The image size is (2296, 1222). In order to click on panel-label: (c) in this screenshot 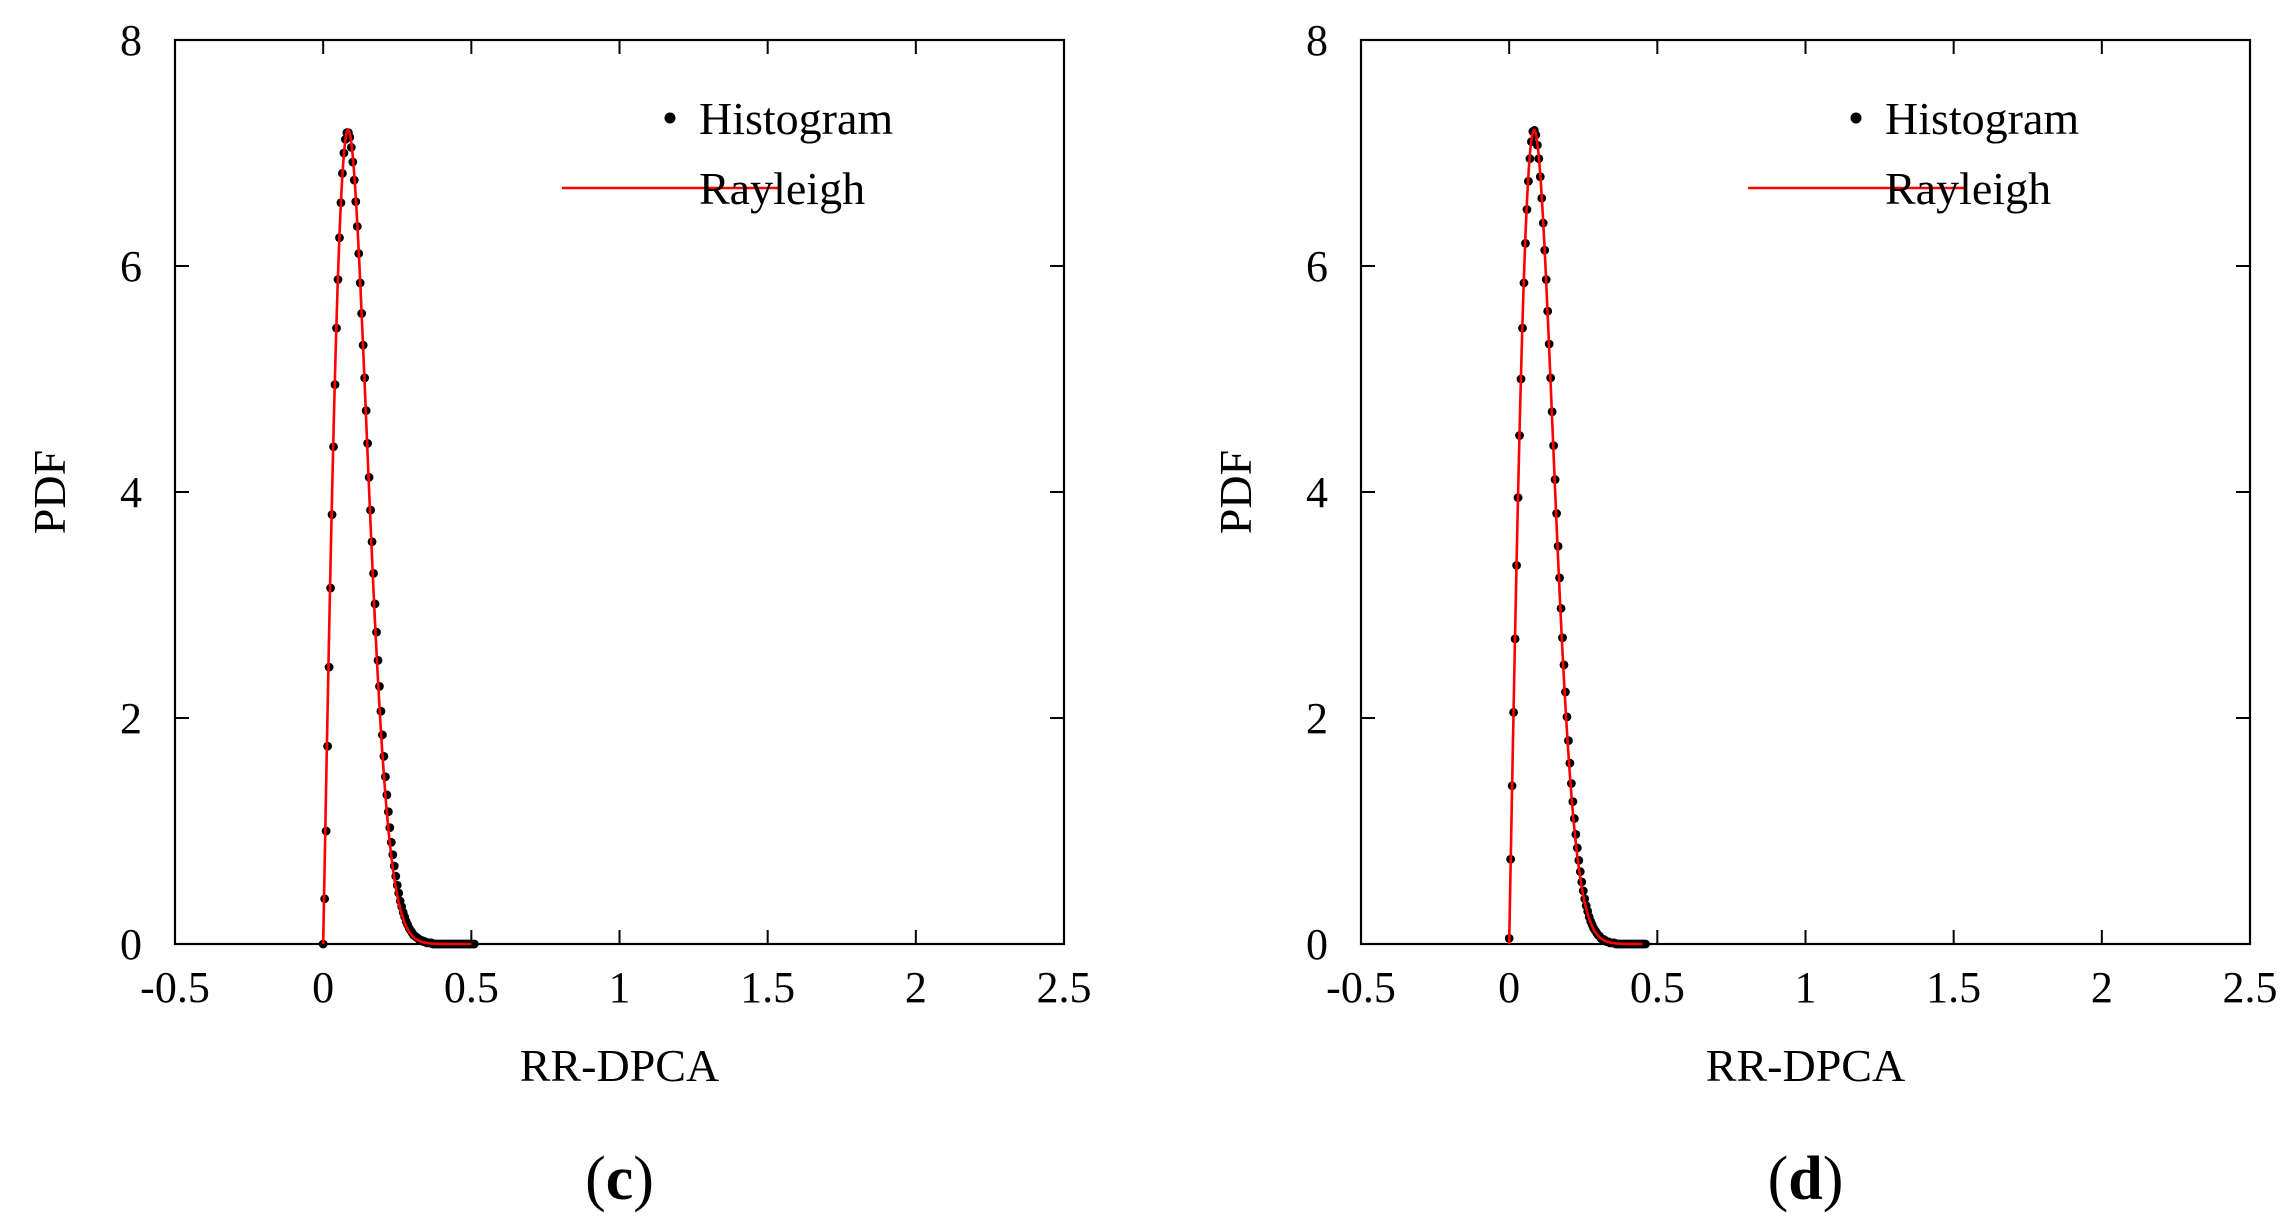, I will do `click(619, 1179)`.